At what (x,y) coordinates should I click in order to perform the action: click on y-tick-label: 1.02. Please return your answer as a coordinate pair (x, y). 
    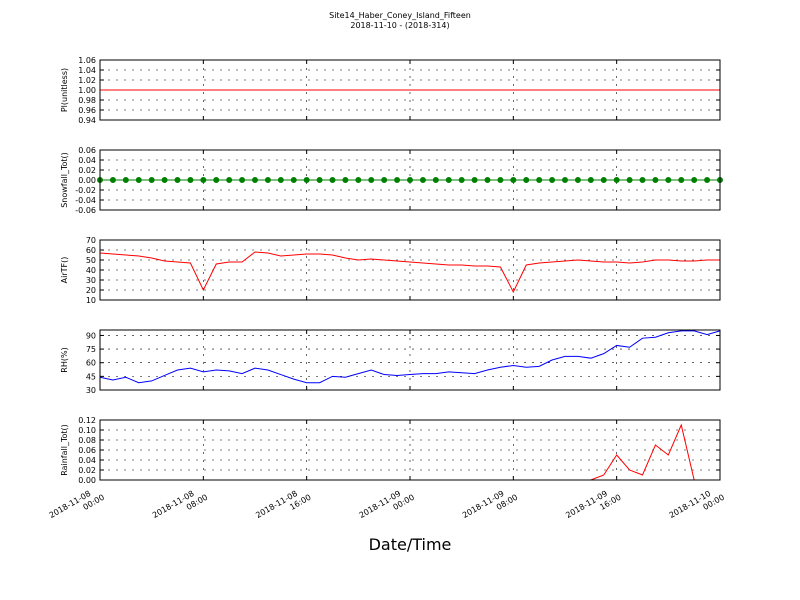
    Looking at the image, I should click on (87, 80).